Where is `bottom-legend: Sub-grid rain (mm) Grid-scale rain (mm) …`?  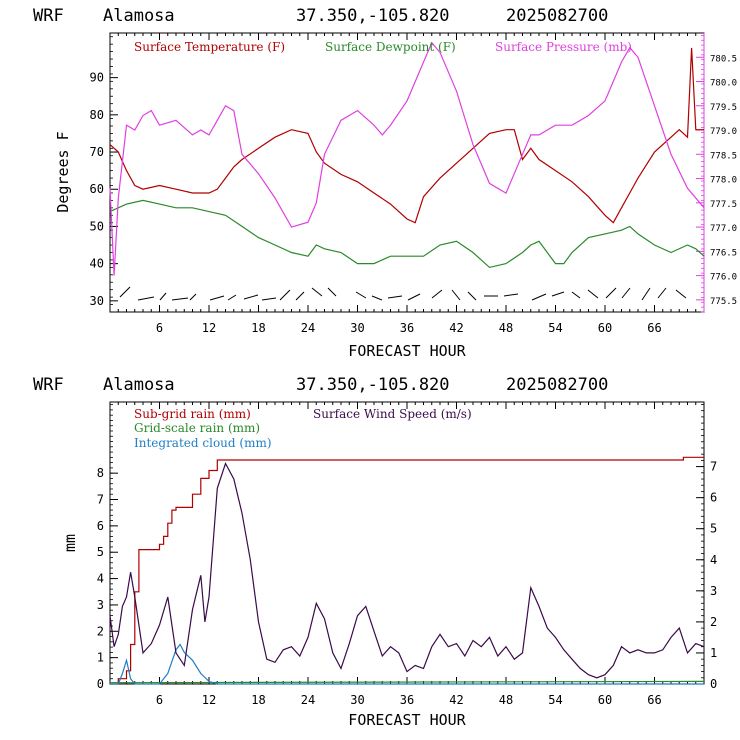
bottom-legend: Sub-grid rain (mm) Grid-scale rain (mm) … is located at coordinates (303, 428).